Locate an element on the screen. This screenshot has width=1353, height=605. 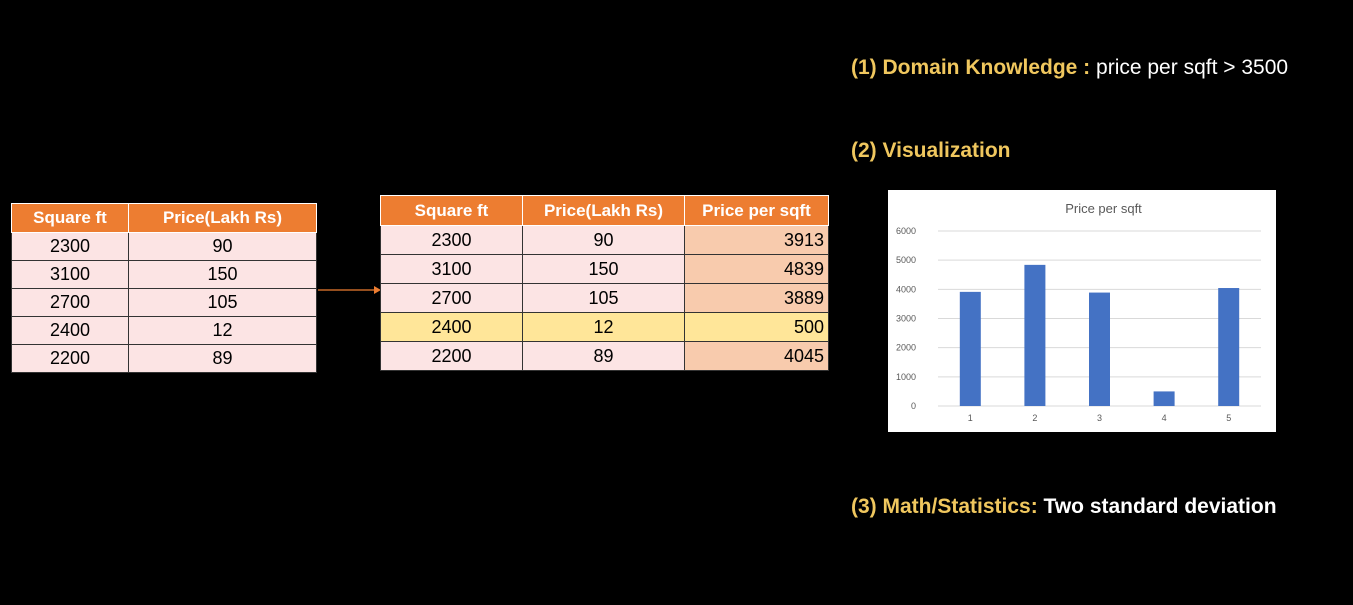
cell-price-per-sqft: 500 is located at coordinates (756, 327).